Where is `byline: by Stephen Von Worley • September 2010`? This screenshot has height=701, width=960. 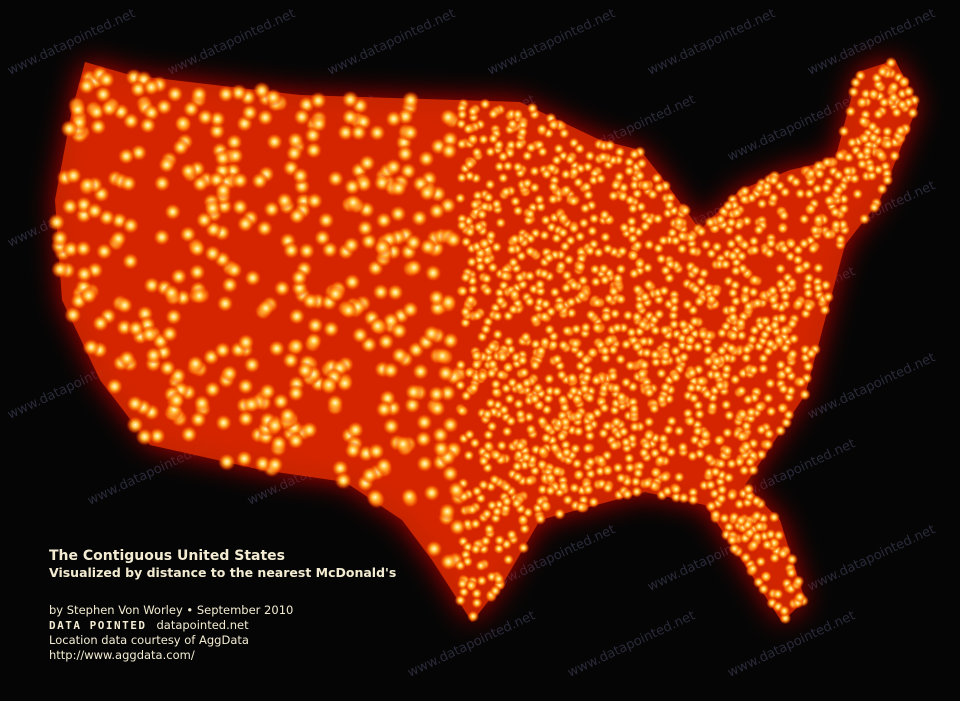
byline: by Stephen Von Worley • September 2010 is located at coordinates (171, 610).